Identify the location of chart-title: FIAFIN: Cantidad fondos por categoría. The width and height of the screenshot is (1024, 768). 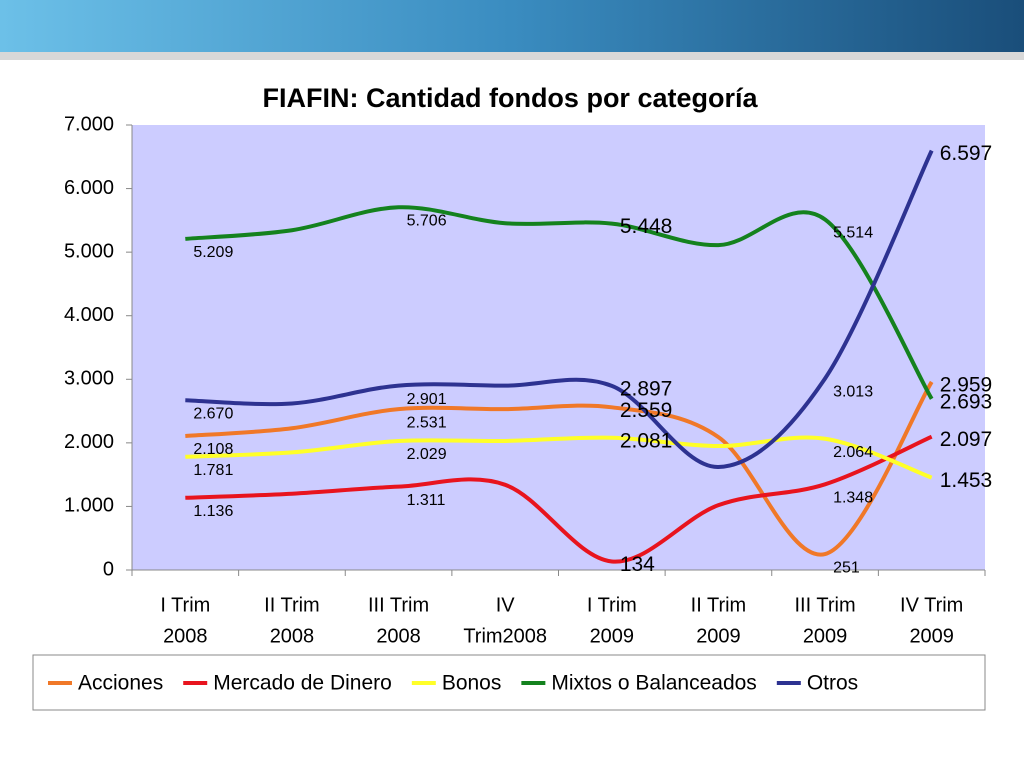
(510, 98).